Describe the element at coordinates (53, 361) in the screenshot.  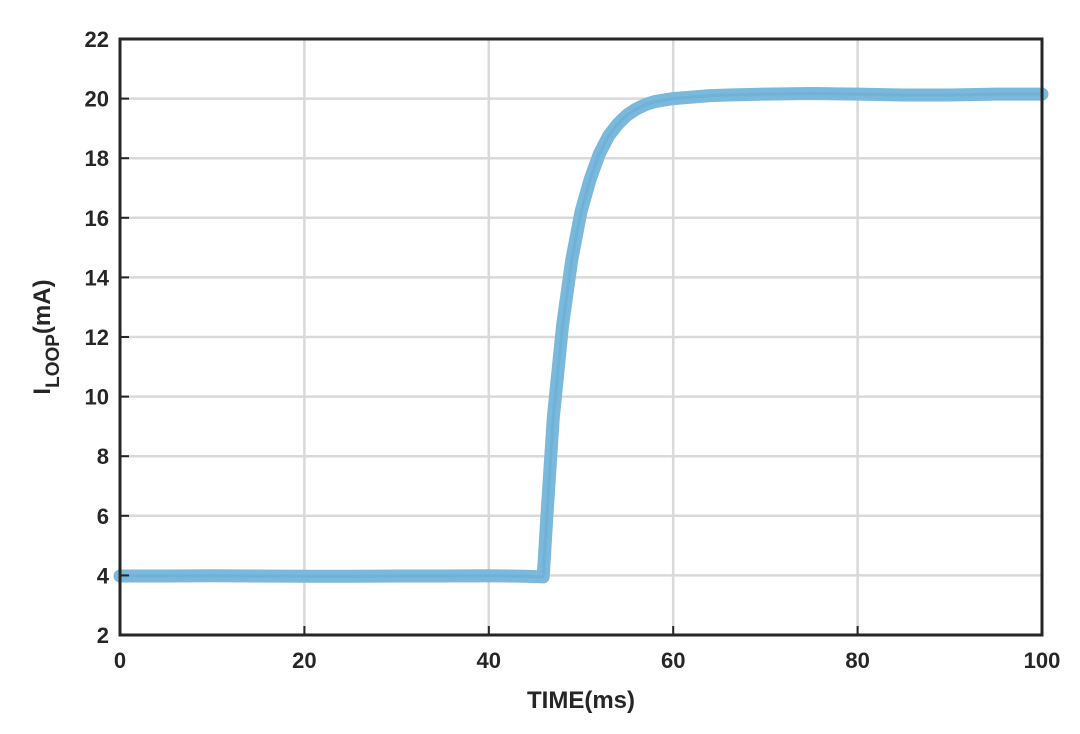
I see `y-axis-title-subscript: LOOP` at that location.